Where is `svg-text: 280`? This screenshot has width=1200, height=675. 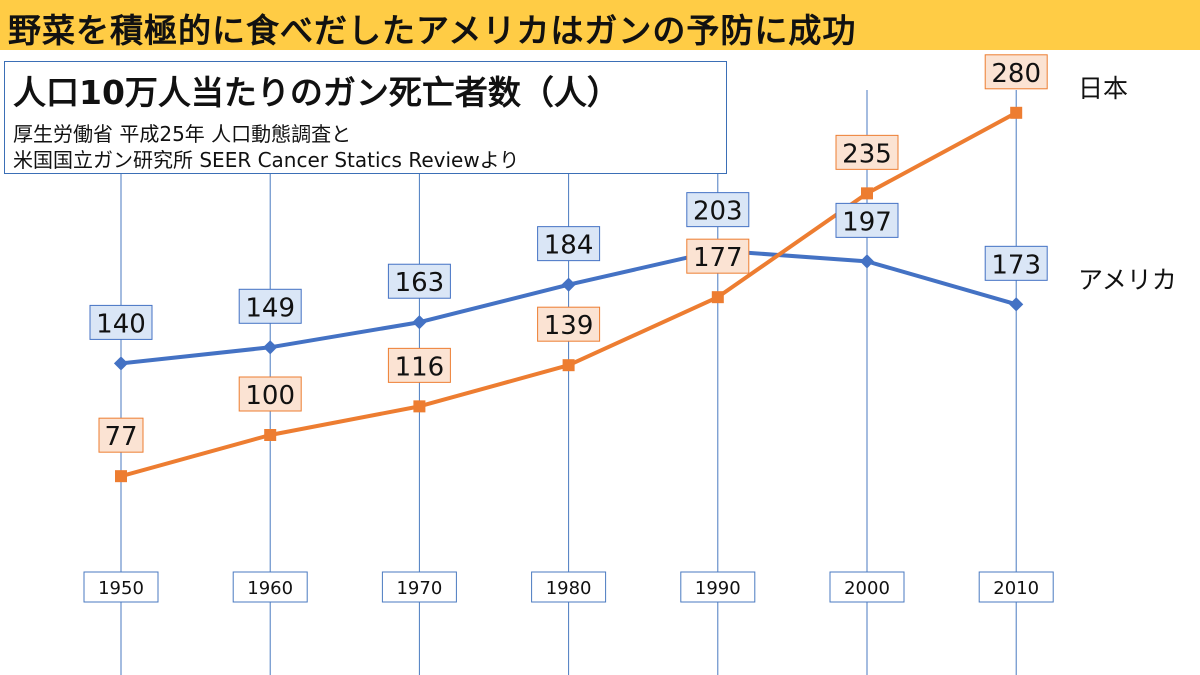
svg-text: 280 is located at coordinates (1016, 74).